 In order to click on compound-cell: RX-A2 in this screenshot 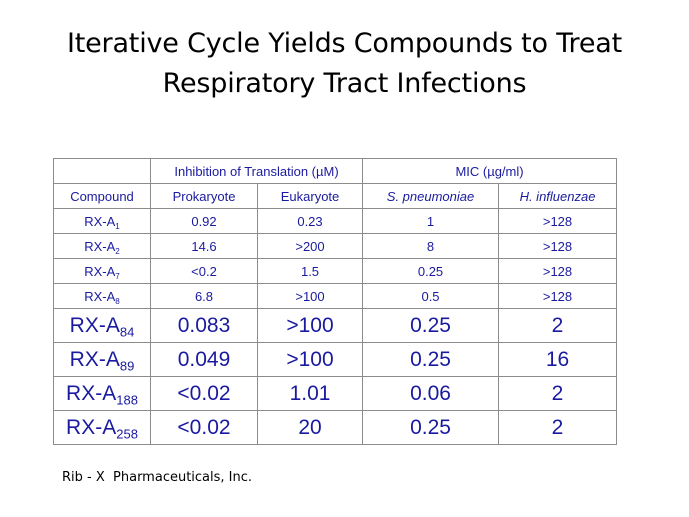, I will do `click(102, 246)`.